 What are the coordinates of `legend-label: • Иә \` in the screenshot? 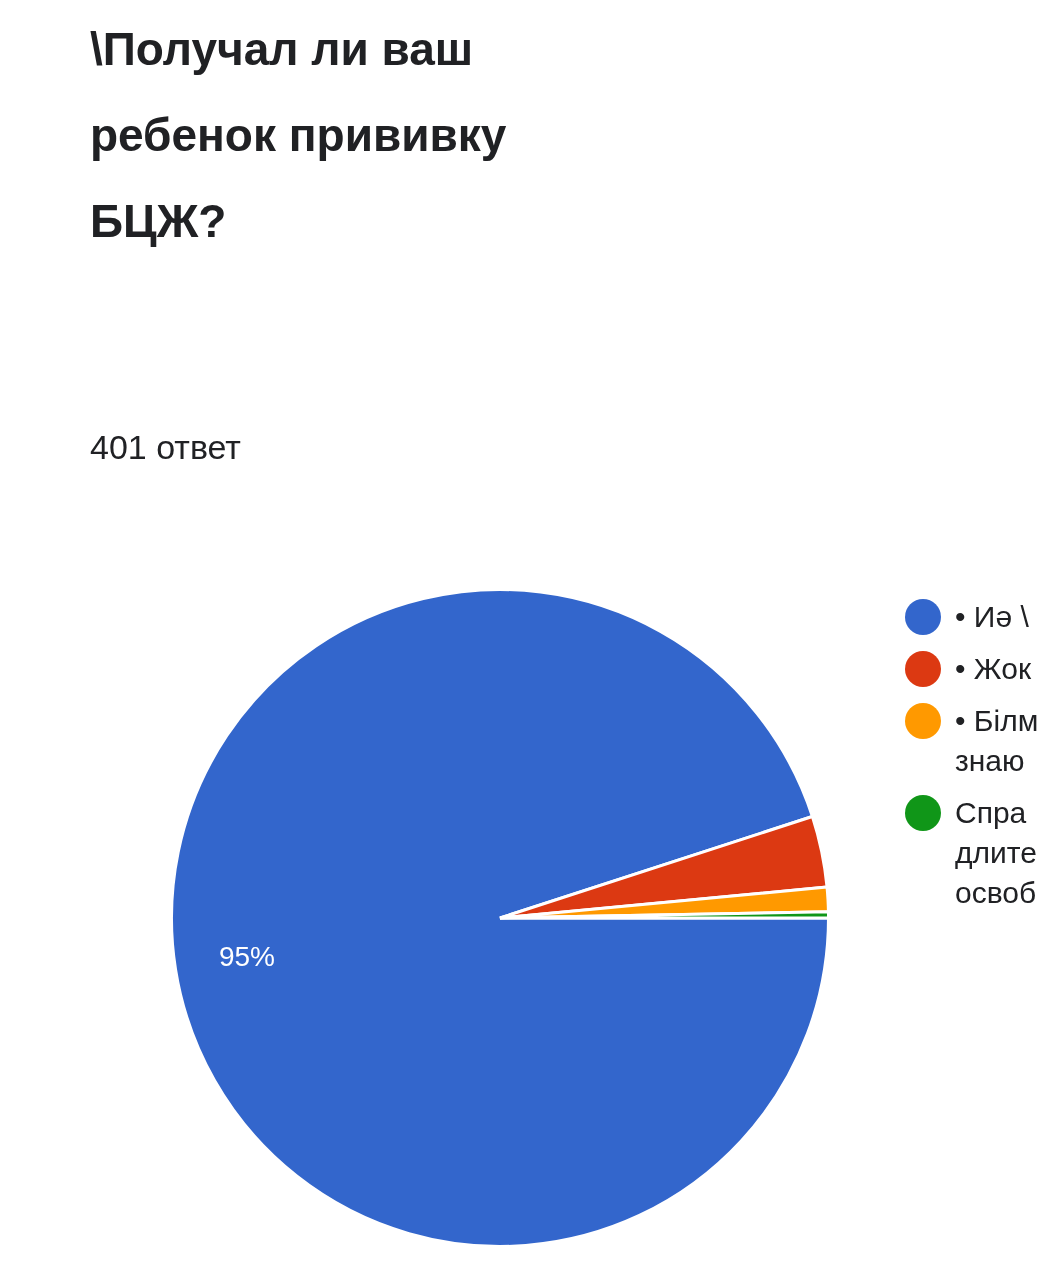 It's located at (992, 617).